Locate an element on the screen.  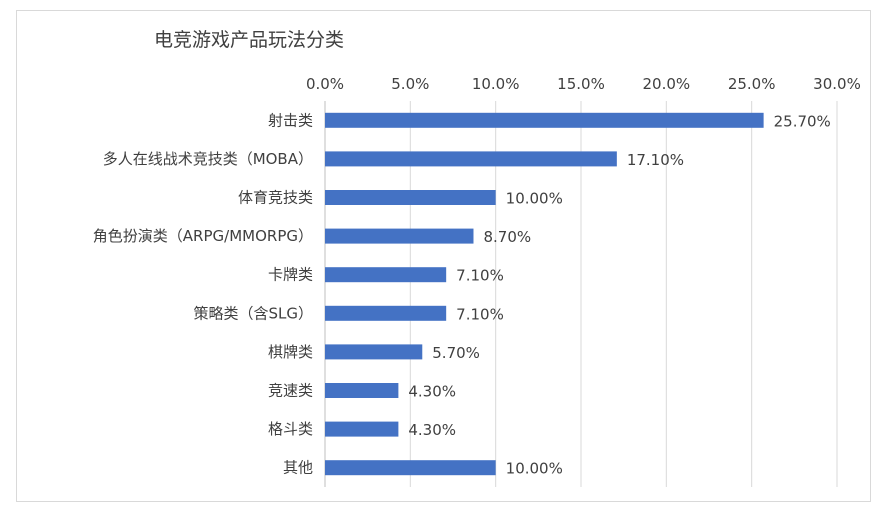
x-axis-ticks: 0.0% 5.0% 10.0% 15.0% 20.0% 25.0% 30.0% is located at coordinates (583, 84).